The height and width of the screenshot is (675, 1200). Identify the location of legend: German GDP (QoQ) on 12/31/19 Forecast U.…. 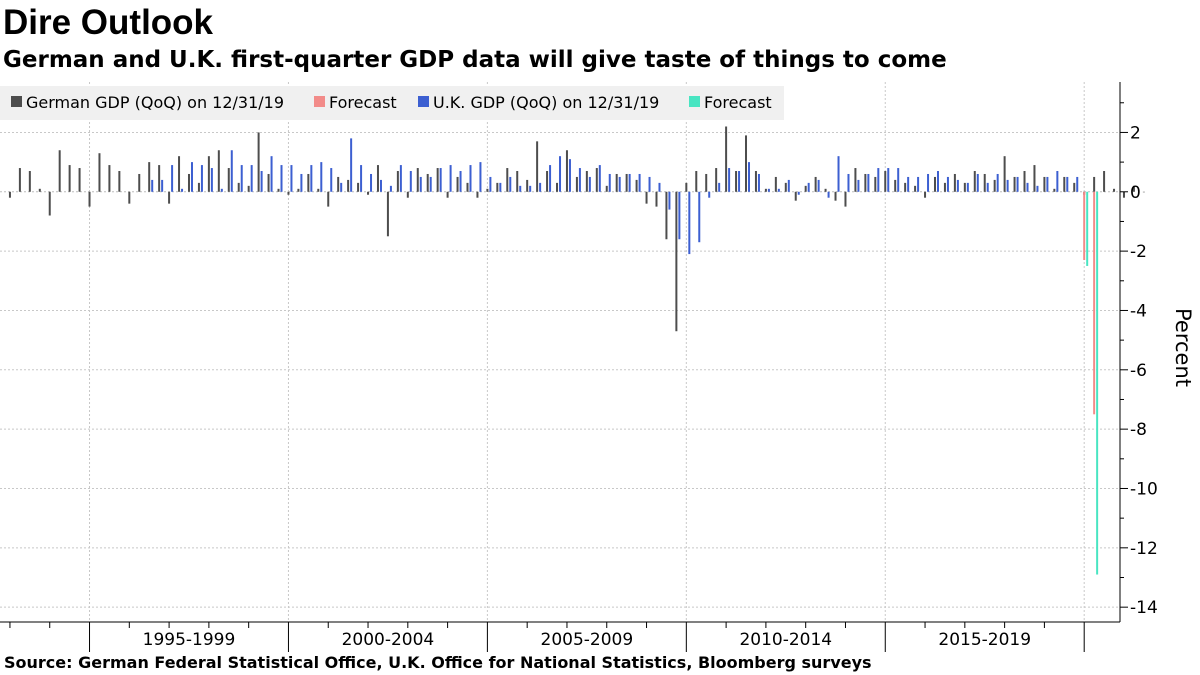
(392, 103).